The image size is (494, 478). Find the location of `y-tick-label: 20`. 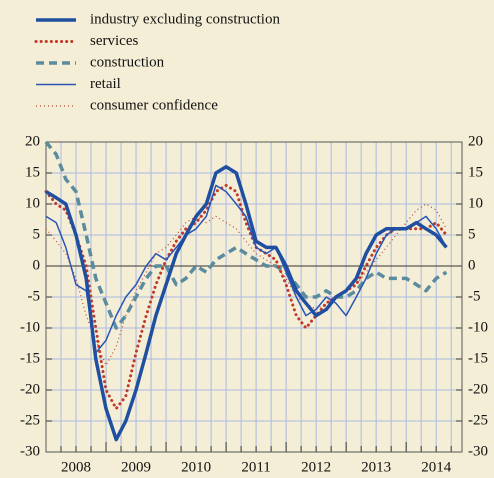

y-tick-label: 20 is located at coordinates (32, 141).